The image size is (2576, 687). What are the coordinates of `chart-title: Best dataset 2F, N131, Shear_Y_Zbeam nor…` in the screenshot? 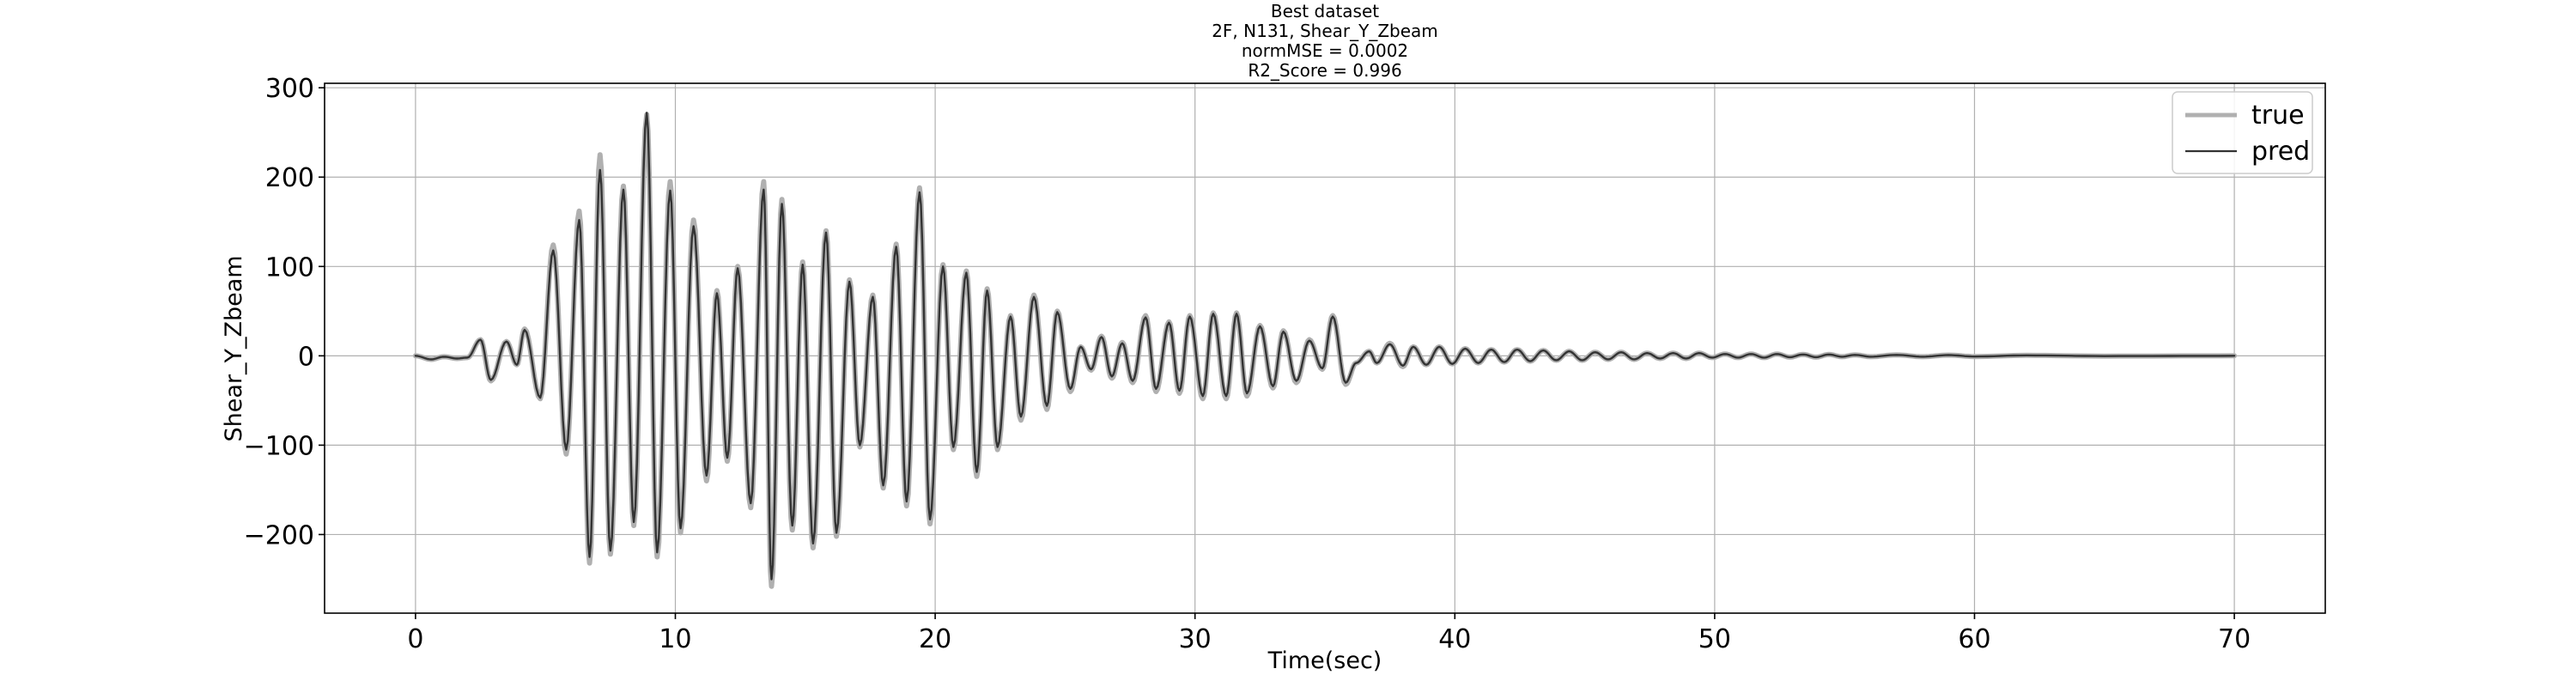 It's located at (1325, 41).